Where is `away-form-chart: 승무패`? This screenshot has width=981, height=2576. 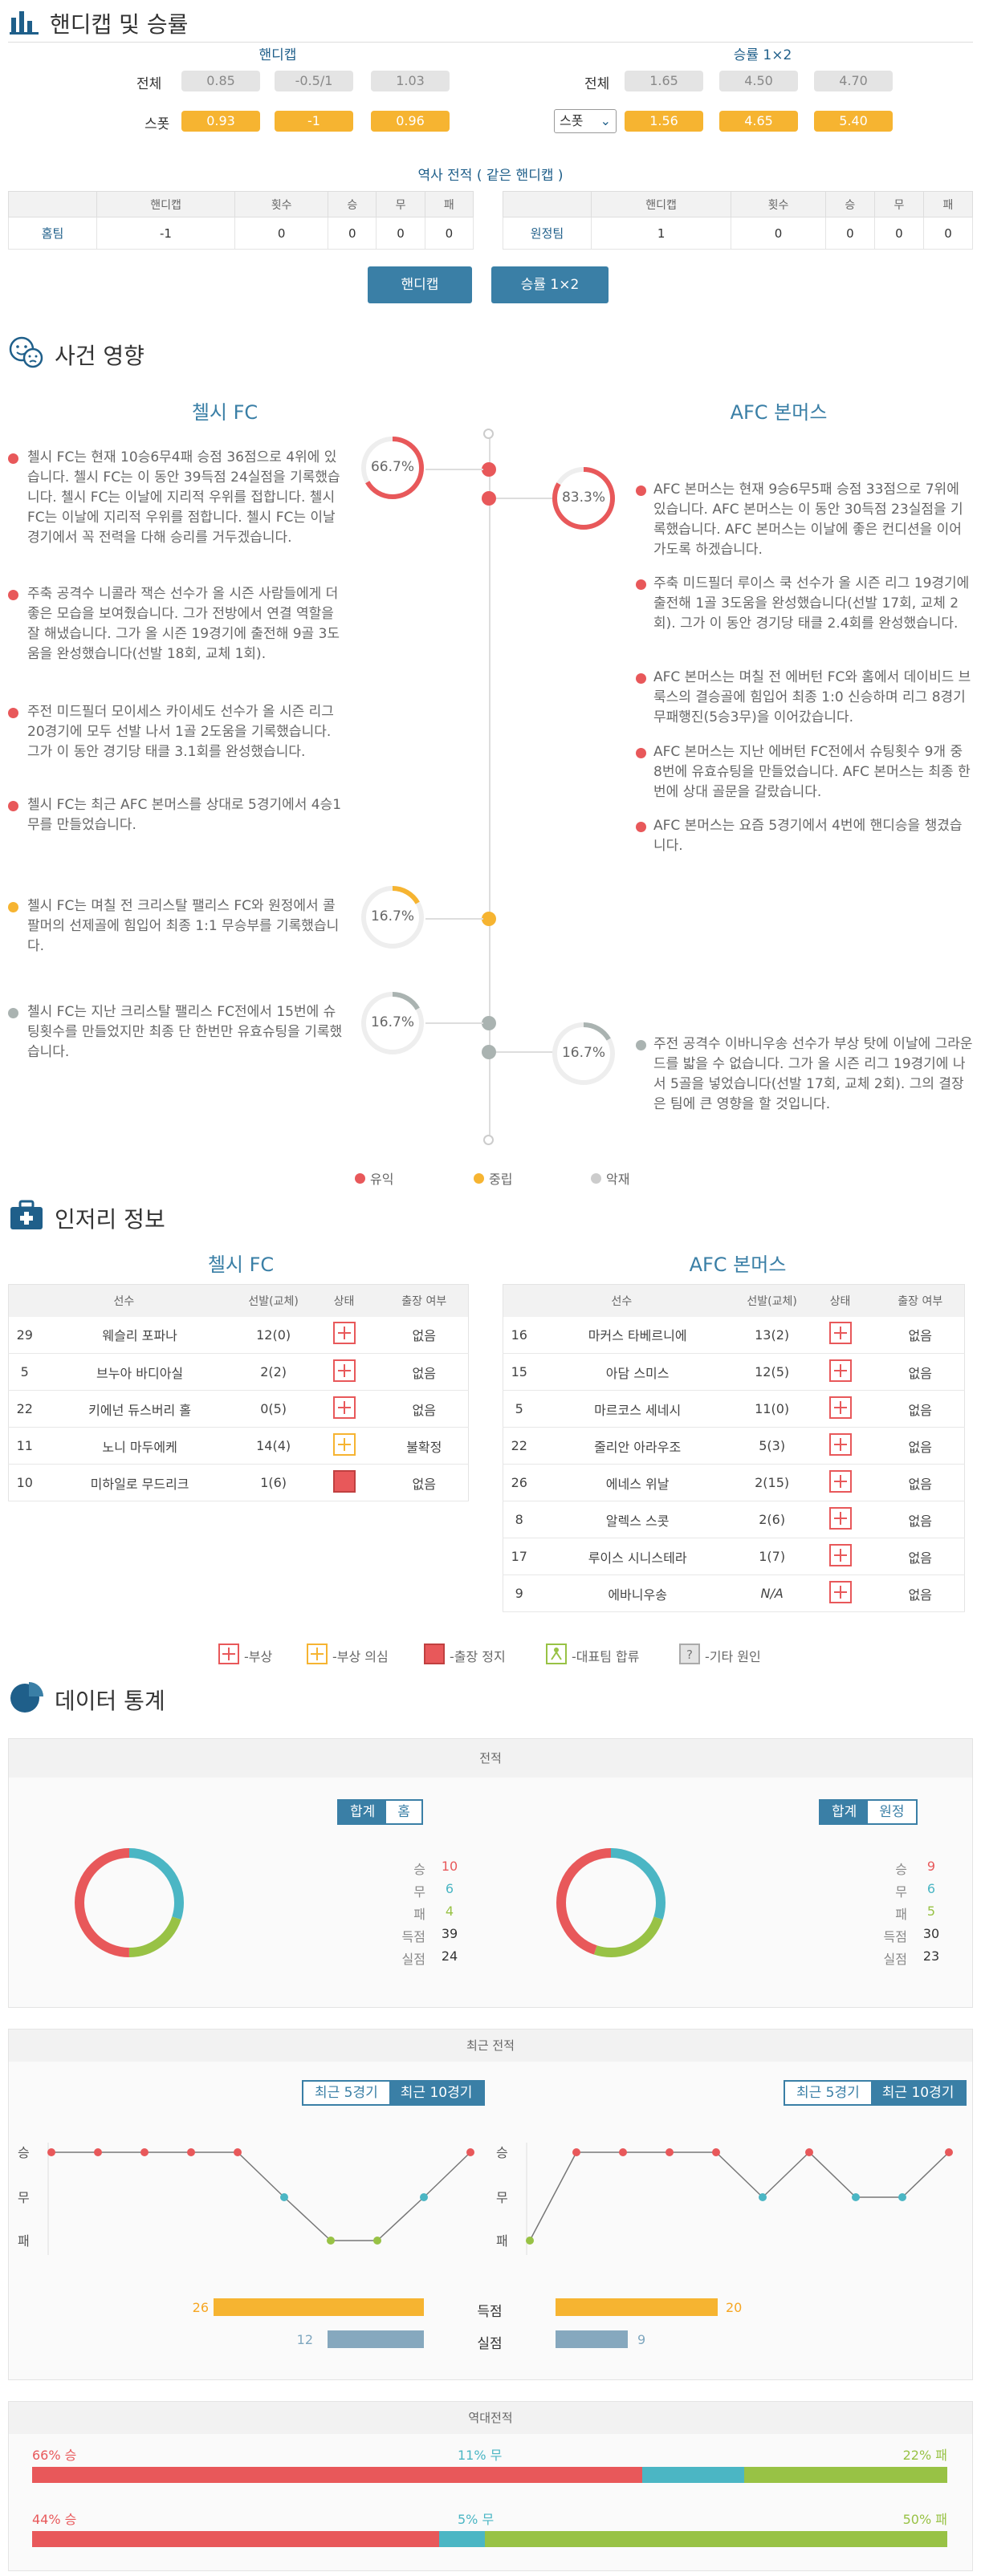 away-form-chart: 승무패 is located at coordinates (724, 2199).